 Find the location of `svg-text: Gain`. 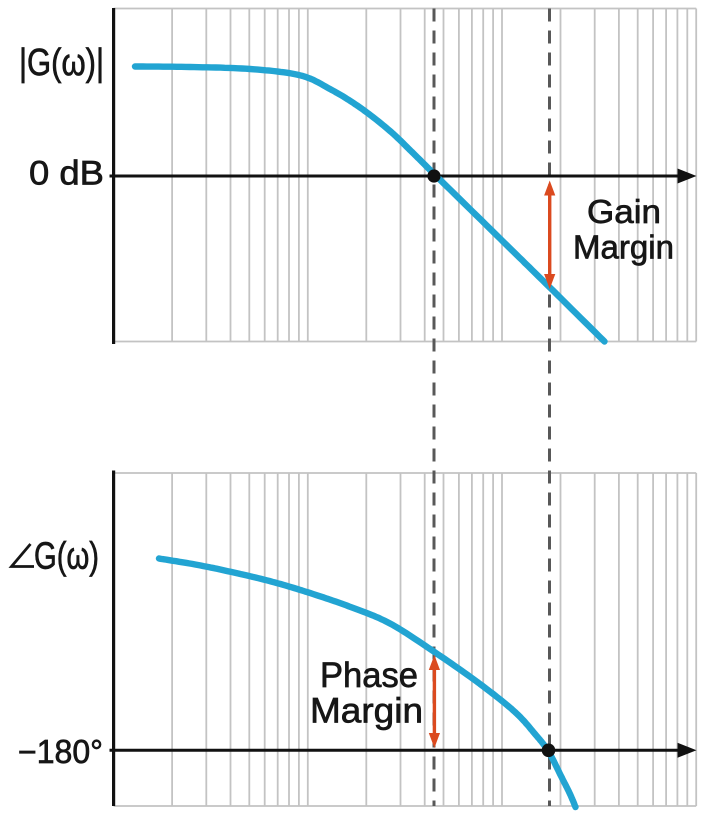

svg-text: Gain is located at coordinates (624, 211).